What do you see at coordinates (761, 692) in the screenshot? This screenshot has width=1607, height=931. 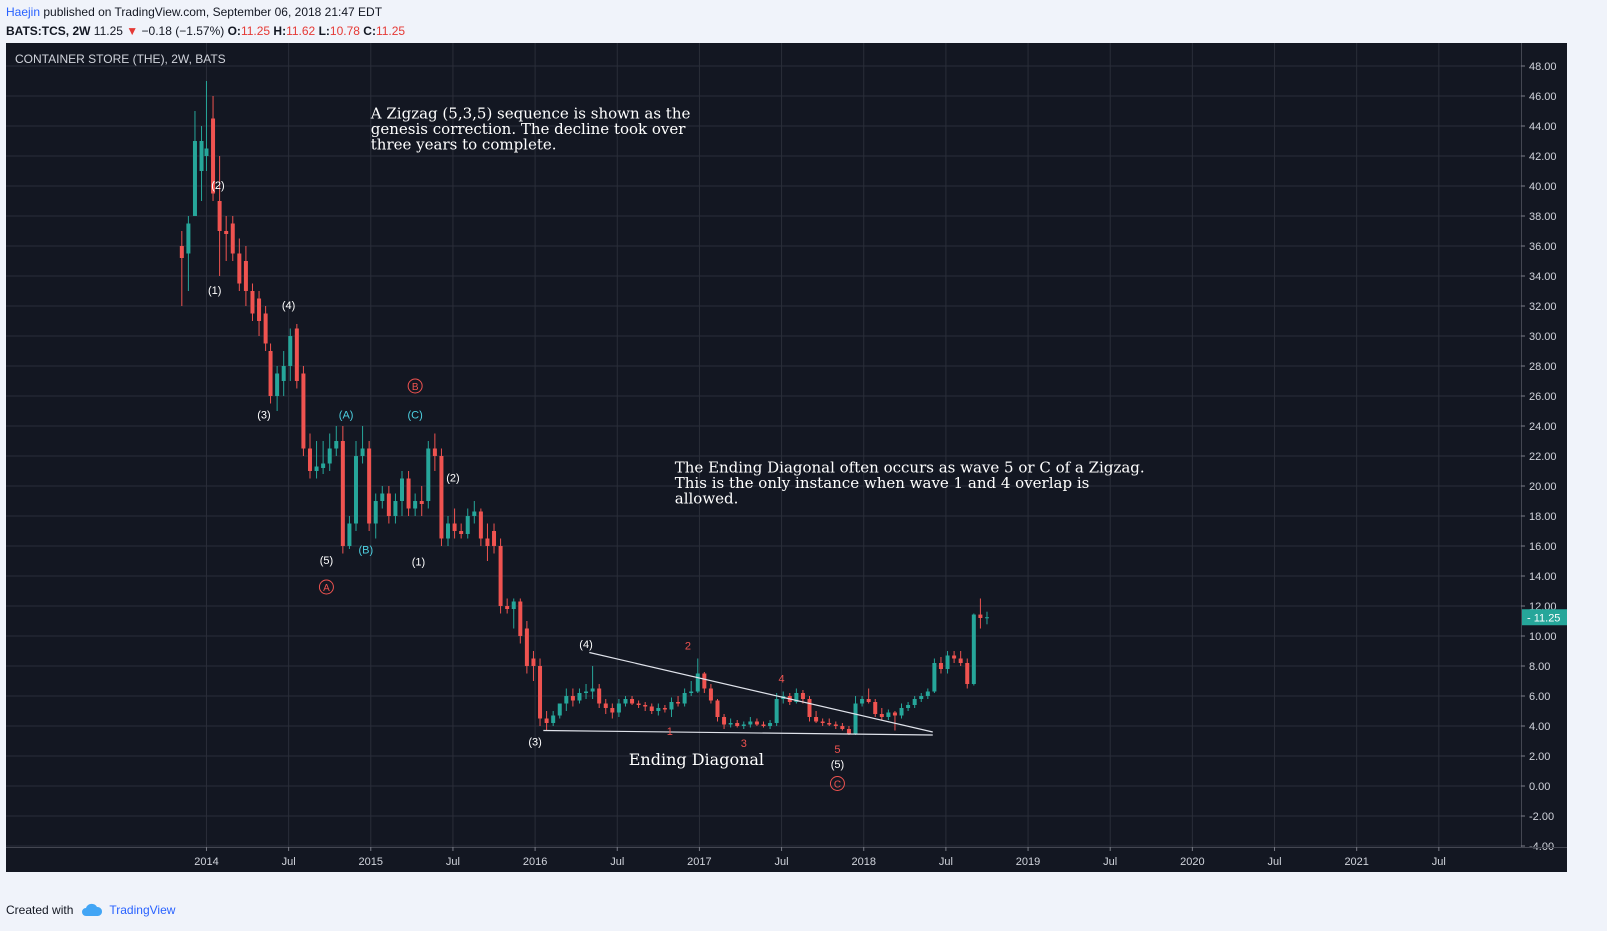 I see `trendline` at bounding box center [761, 692].